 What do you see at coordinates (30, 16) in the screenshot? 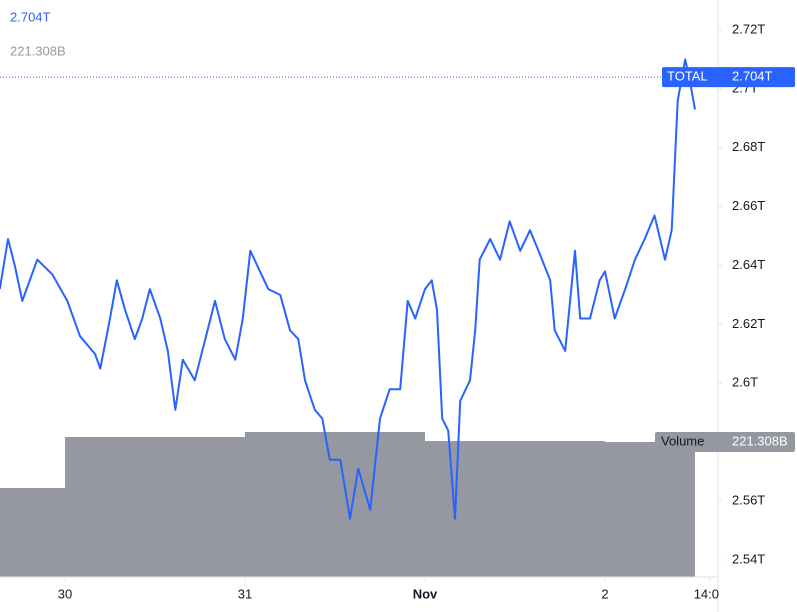
I see `legend-total-value: 2.704T` at bounding box center [30, 16].